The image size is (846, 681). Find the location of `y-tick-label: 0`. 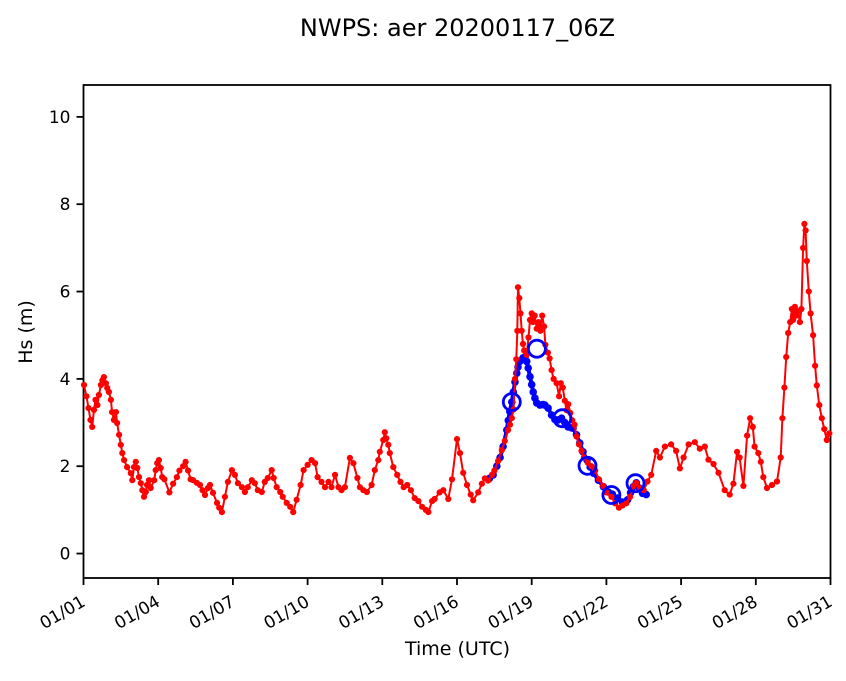

y-tick-label: 0 is located at coordinates (65, 555).